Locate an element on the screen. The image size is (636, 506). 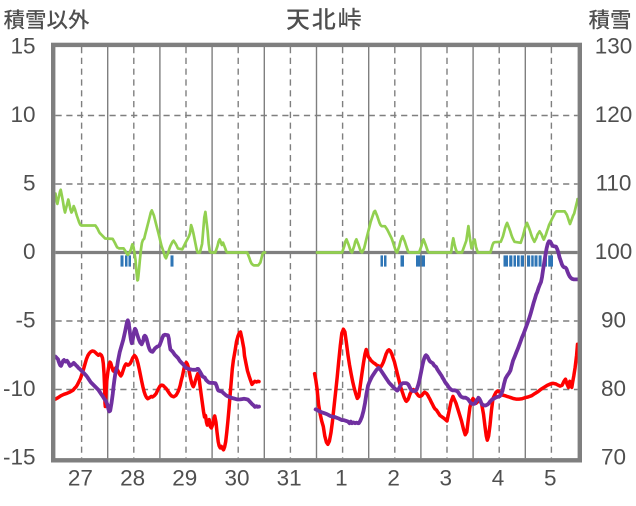
svg-text: 10 is located at coordinates (22, 114).